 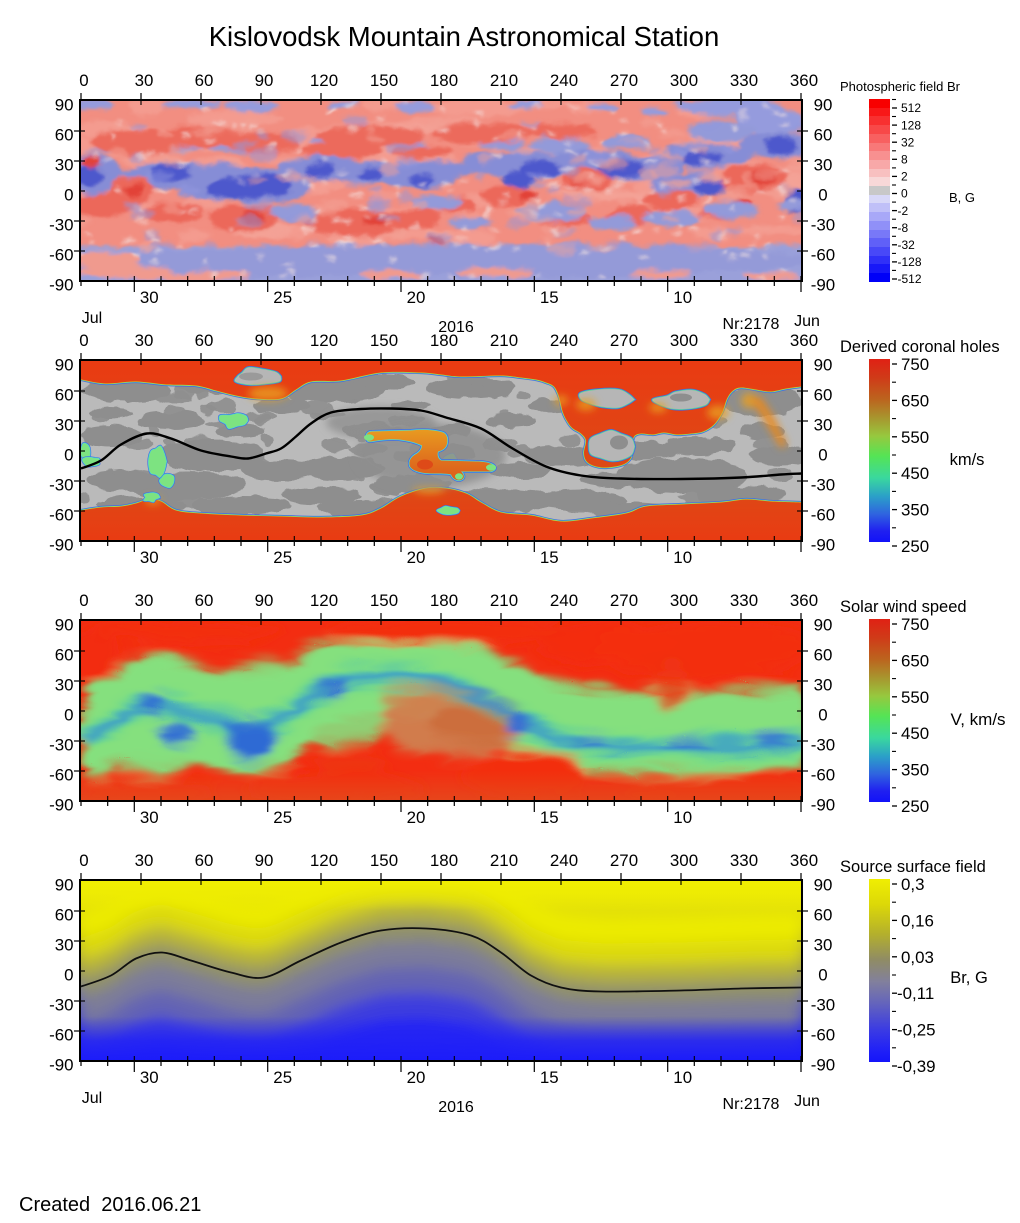 I want to click on svg-text:Kislovodsk Mountain Astronomic: Kislovodsk Mountain Astronomical Station, so click(x=464, y=36).